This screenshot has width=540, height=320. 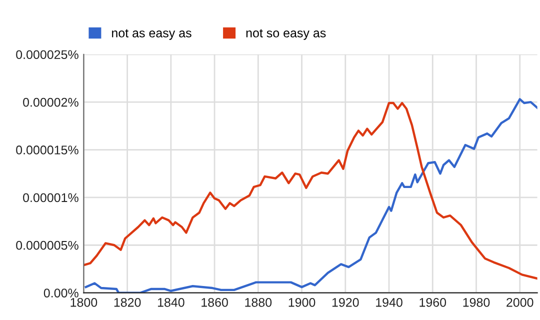 I want to click on x-tick-label: 1880, so click(x=258, y=302).